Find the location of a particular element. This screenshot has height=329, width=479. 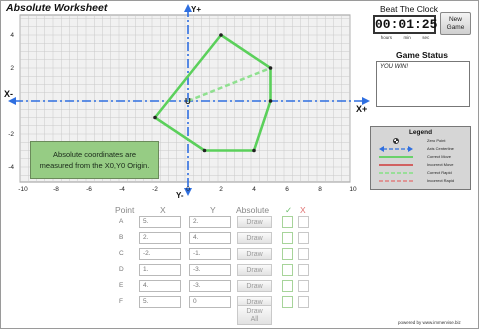

table-row: E 4. -3. Draw is located at coordinates (217, 287).